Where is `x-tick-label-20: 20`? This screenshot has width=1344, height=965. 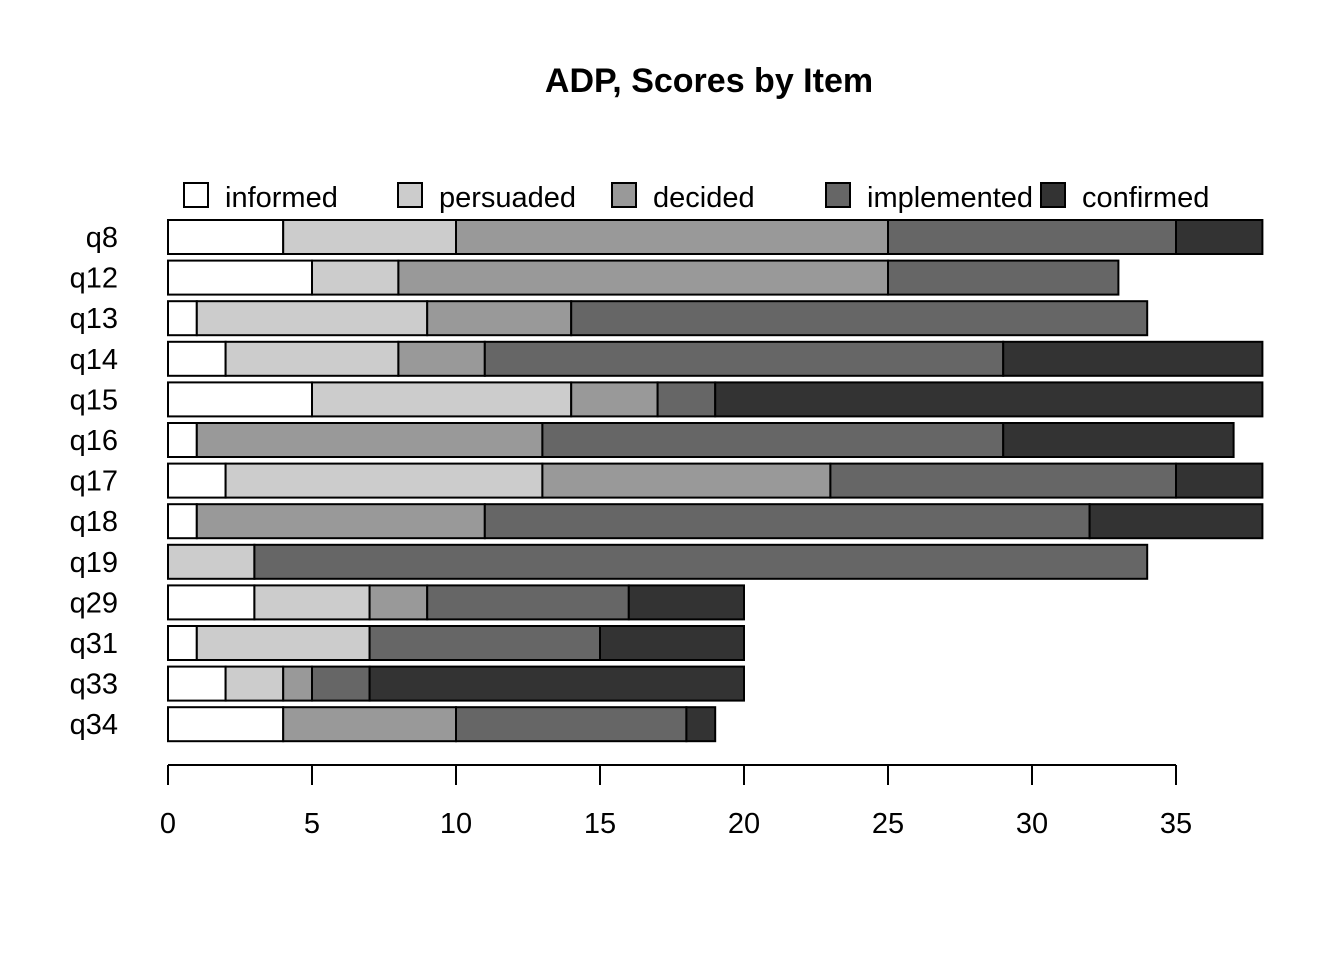 x-tick-label-20: 20 is located at coordinates (744, 824).